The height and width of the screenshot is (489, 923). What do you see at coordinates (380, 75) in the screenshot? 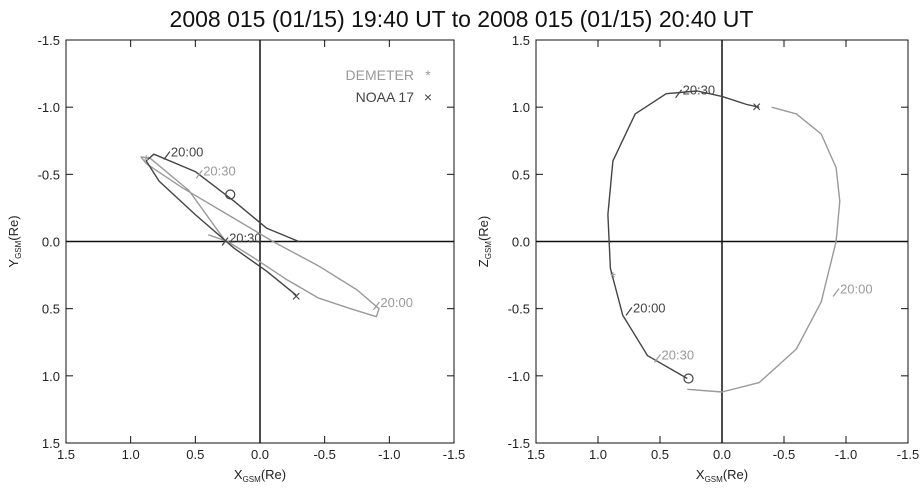
I see `legend-label: DEMETER` at bounding box center [380, 75].